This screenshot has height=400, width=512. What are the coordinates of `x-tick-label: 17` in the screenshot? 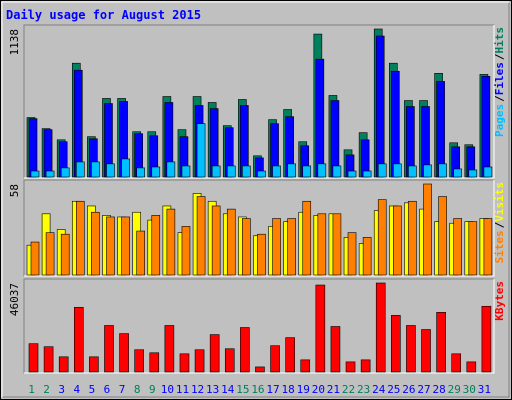 It's located at (272, 389).